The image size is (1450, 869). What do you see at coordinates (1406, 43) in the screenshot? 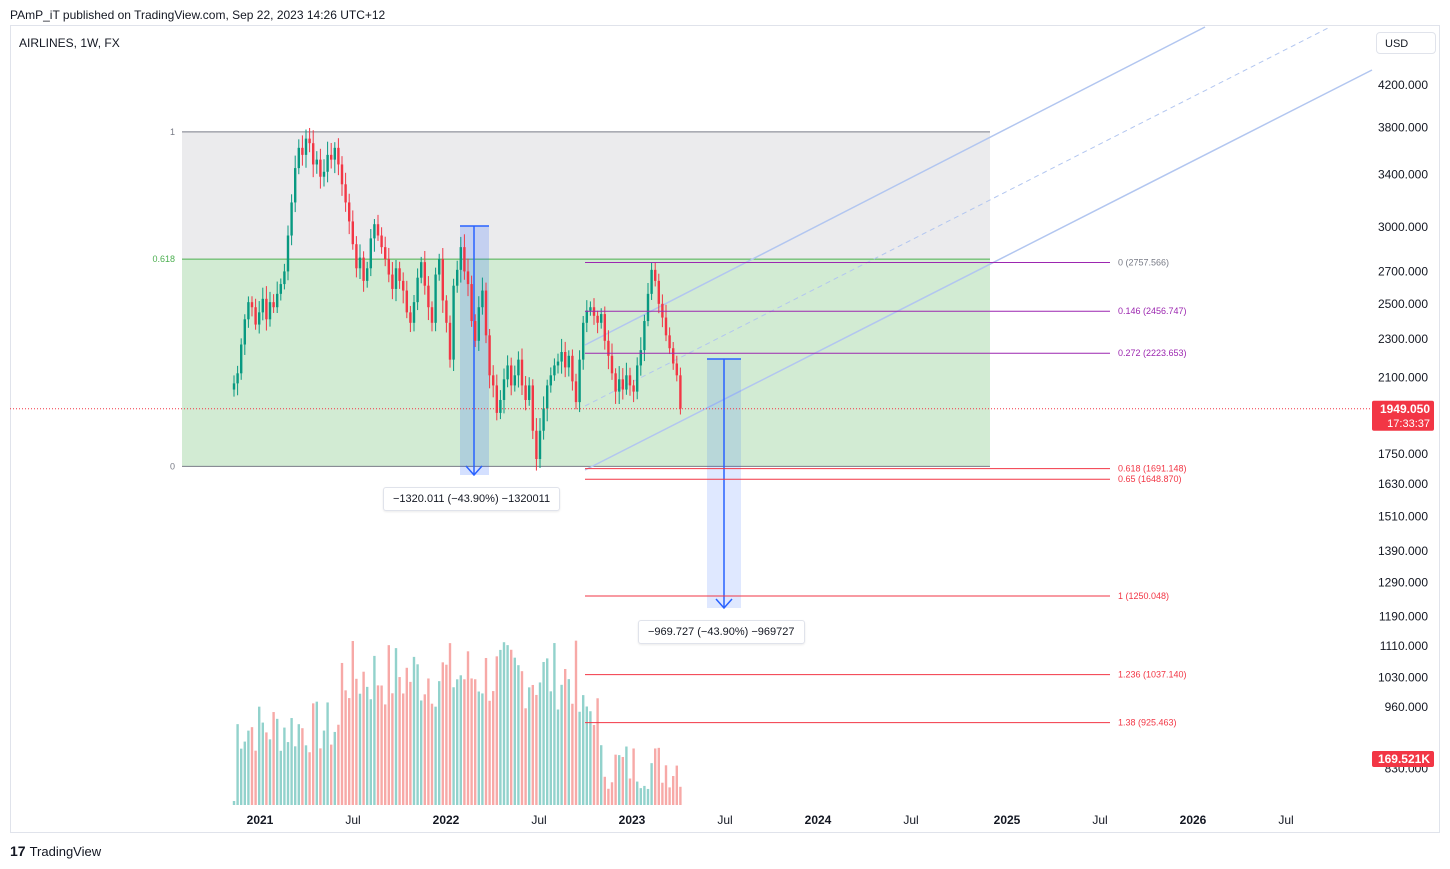
I see `currency-button: USD` at bounding box center [1406, 43].